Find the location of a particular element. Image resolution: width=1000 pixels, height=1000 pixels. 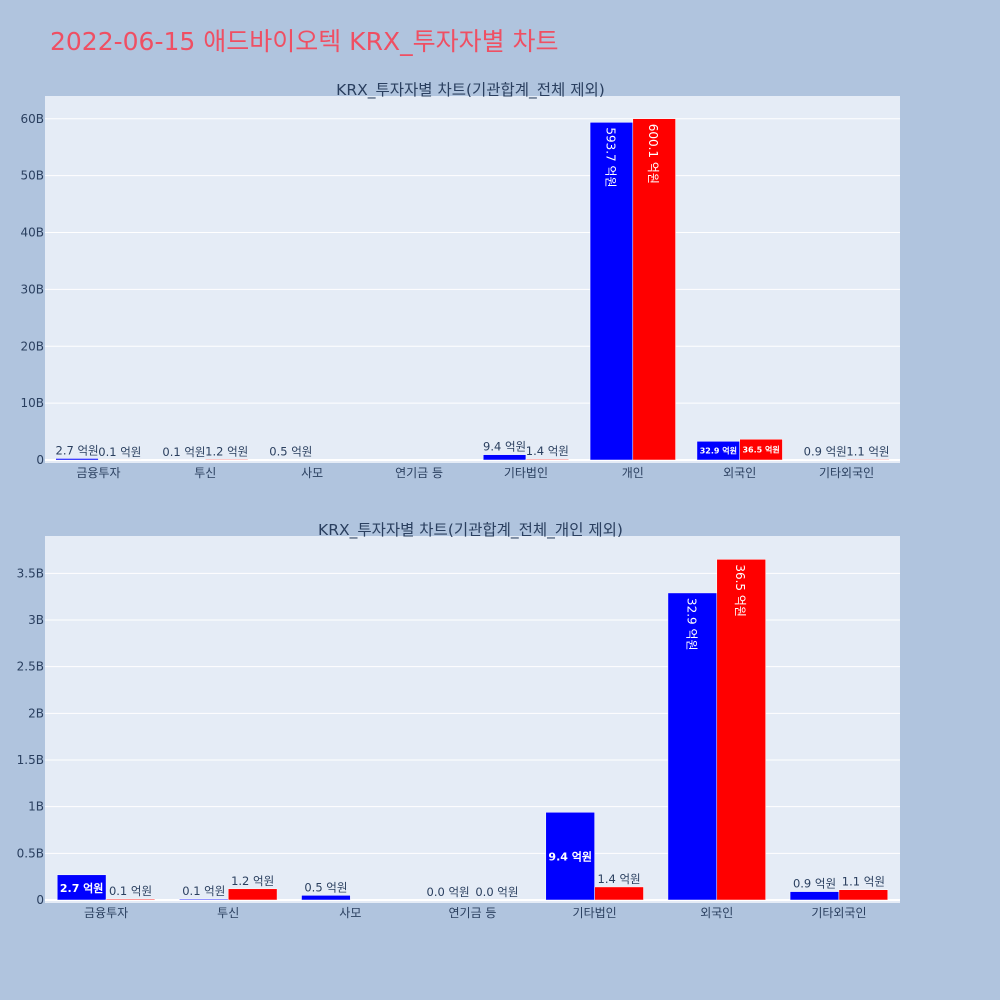

bar-data-label: 600.1 억원 is located at coordinates (653, 154).